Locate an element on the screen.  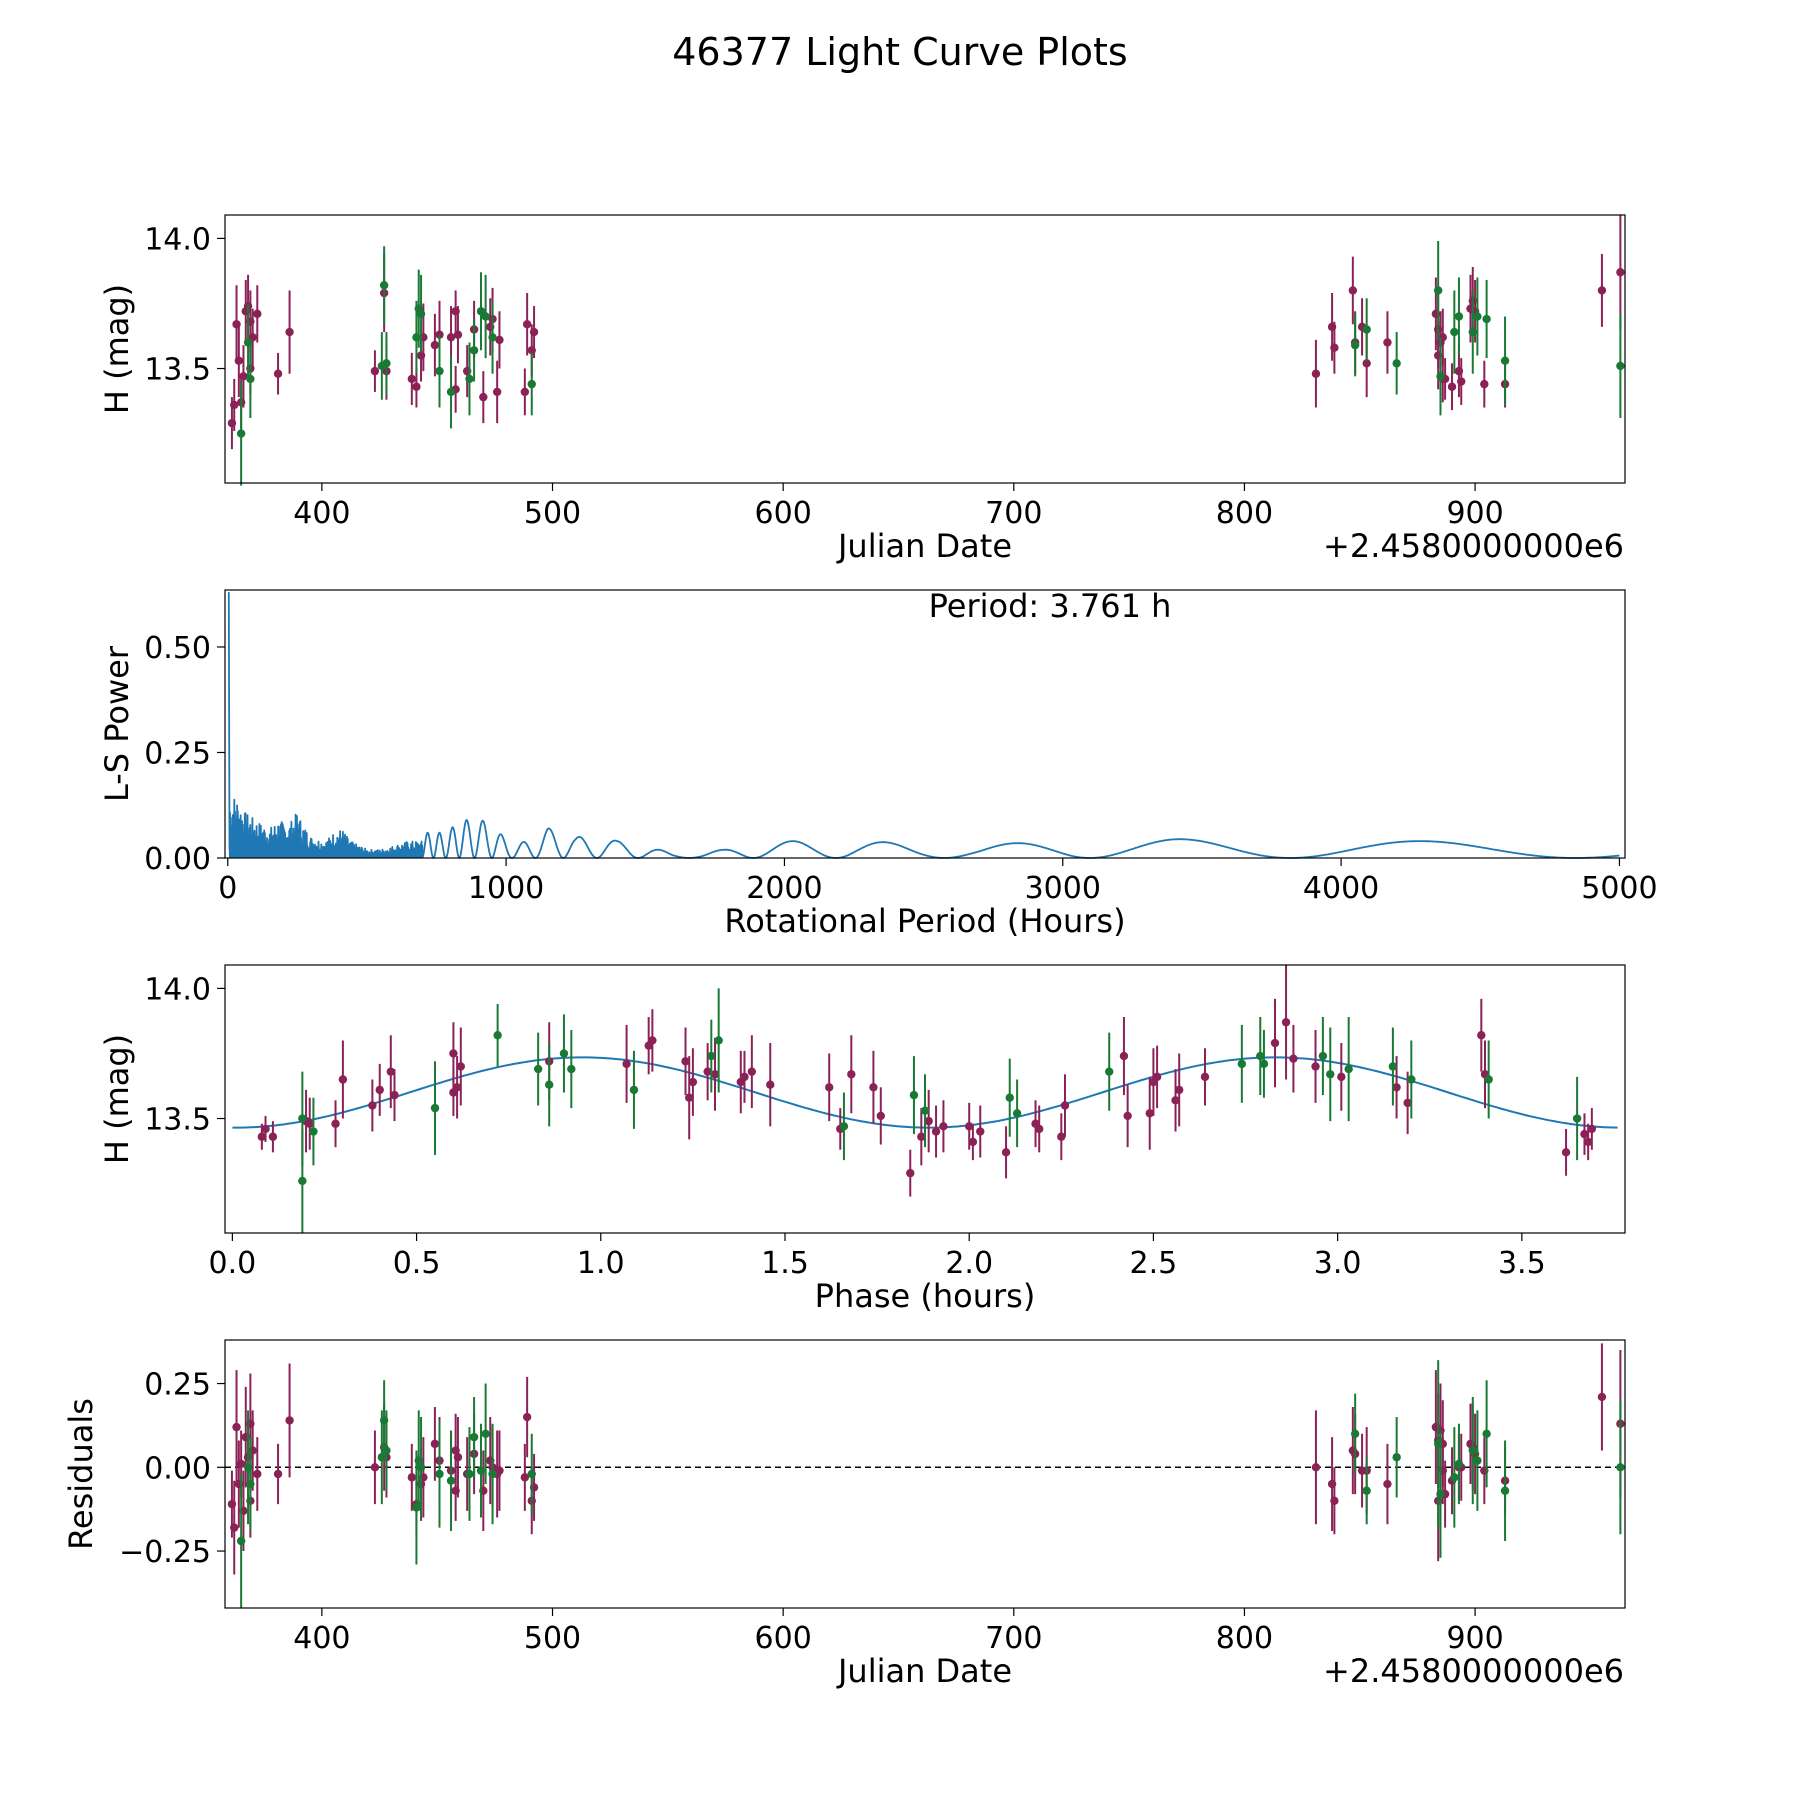
x-tick-label: 600 is located at coordinates (783, 1638).